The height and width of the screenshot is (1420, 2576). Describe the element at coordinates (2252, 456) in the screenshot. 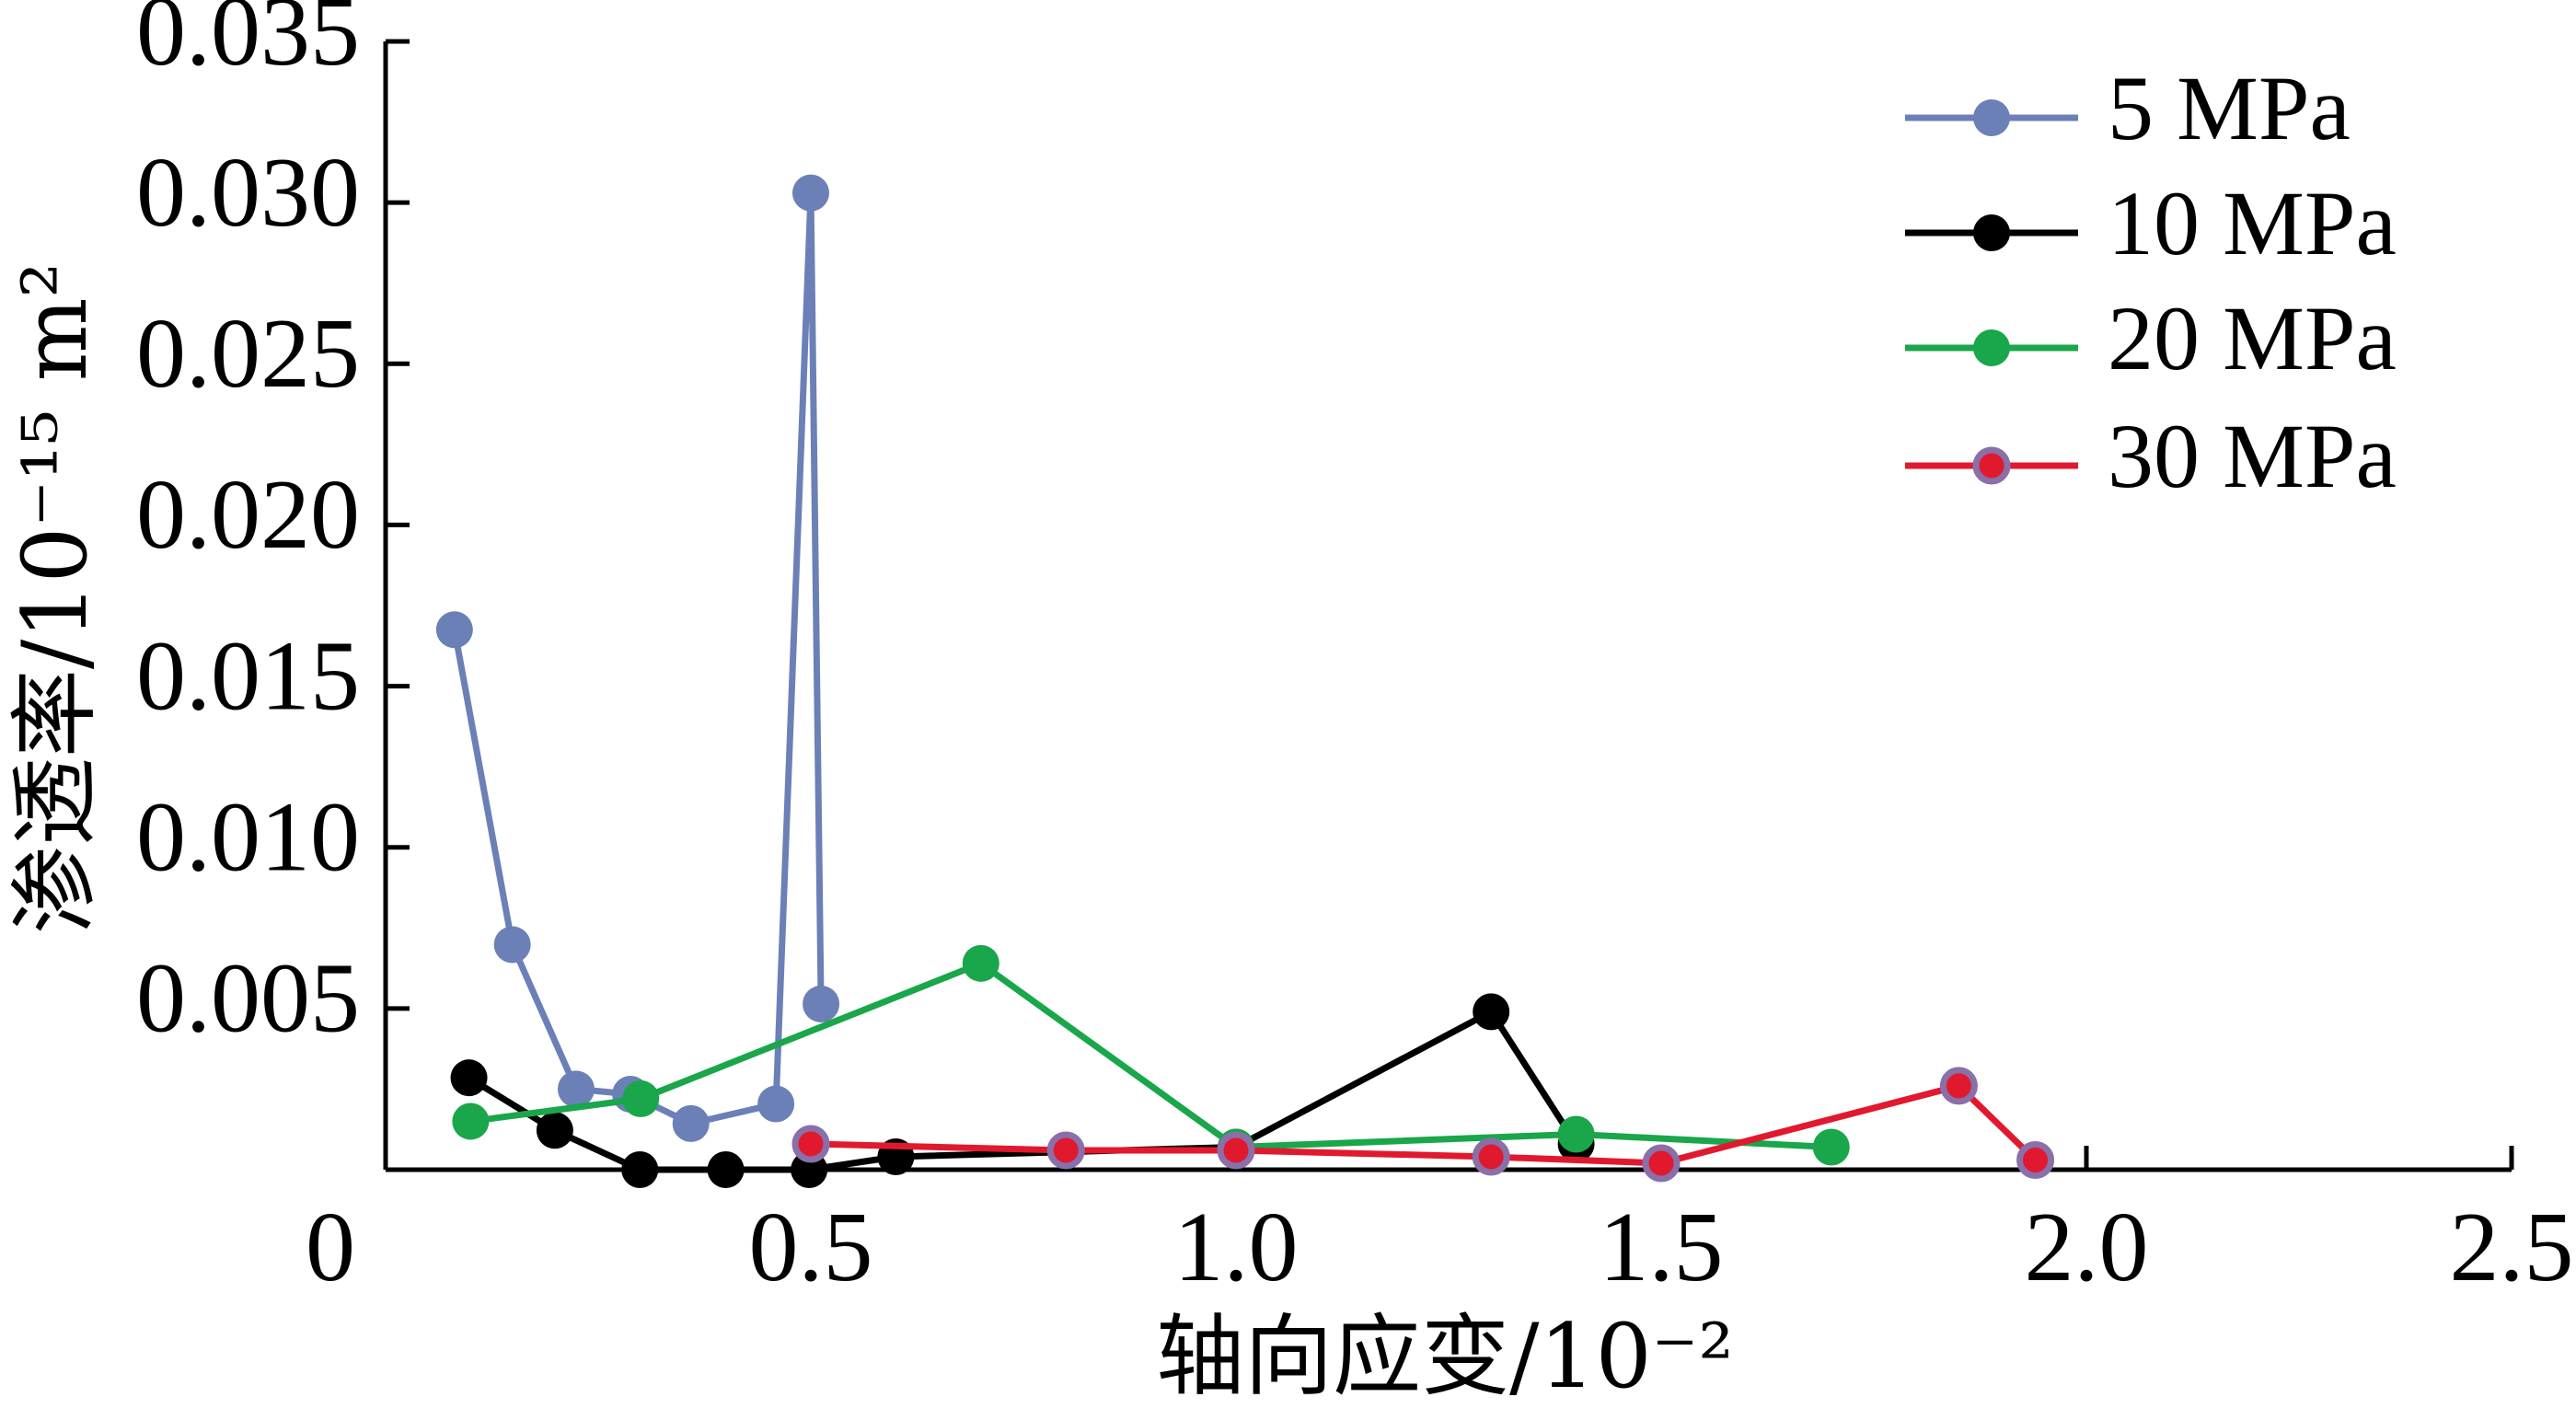

I see `legend-label: 30 MPa` at that location.